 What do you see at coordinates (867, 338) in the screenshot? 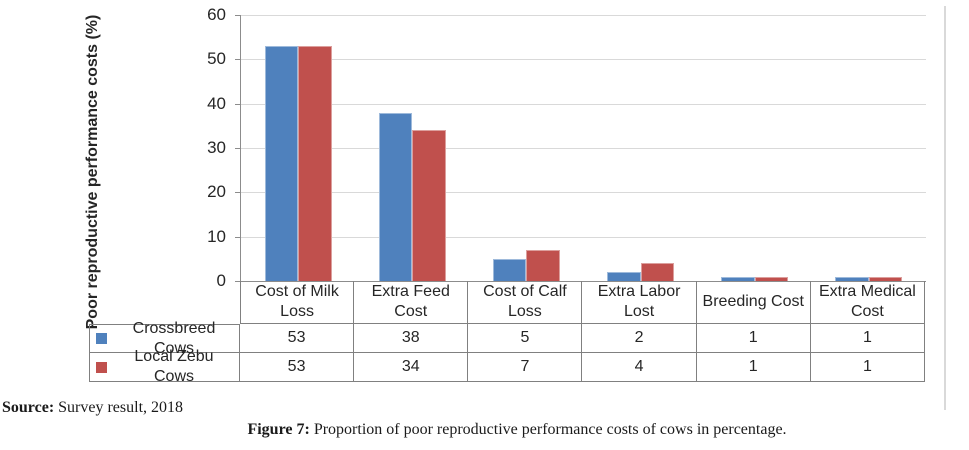
I see `value-crossbreed-cows-extra-medical-cost: 1` at bounding box center [867, 338].